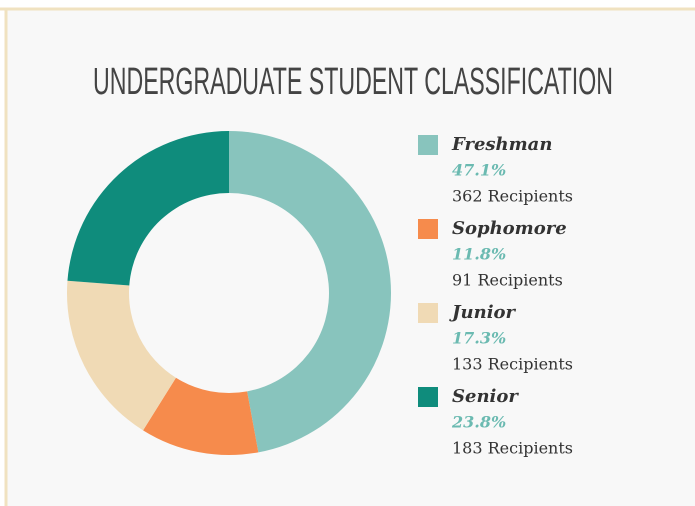  What do you see at coordinates (507, 280) in the screenshot?
I see `legend-recipients: 91 Recipients` at bounding box center [507, 280].